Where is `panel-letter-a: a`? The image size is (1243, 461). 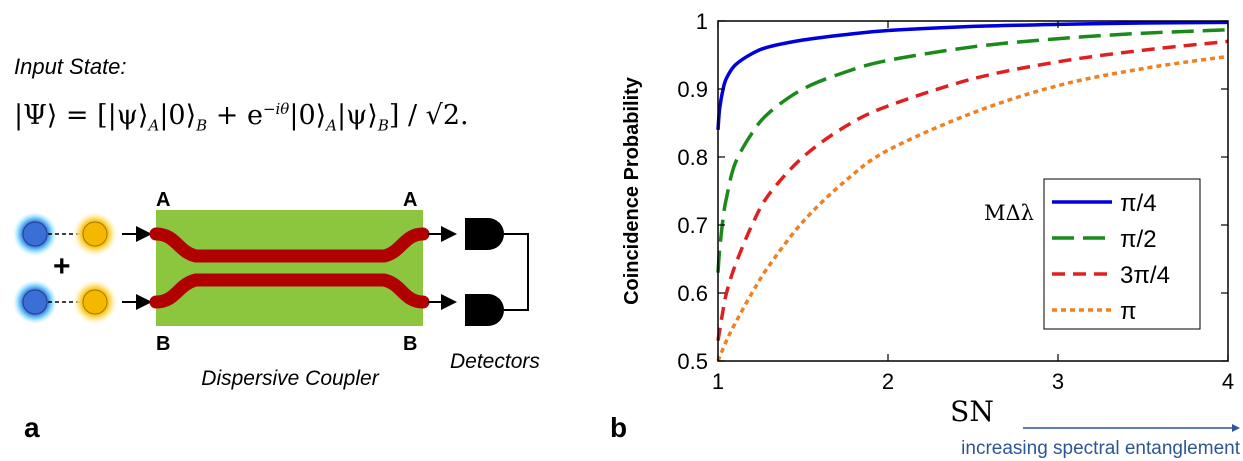
panel-letter-a: a is located at coordinates (32, 427).